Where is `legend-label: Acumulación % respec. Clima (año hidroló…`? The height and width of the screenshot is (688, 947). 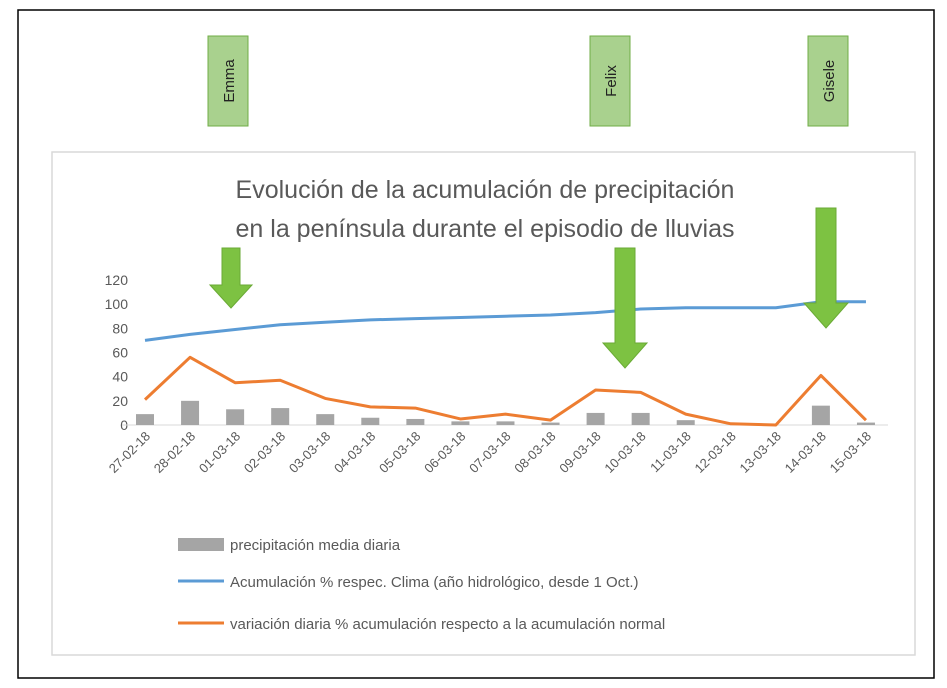
legend-label: Acumulación % respec. Clima (año hidroló… is located at coordinates (434, 582).